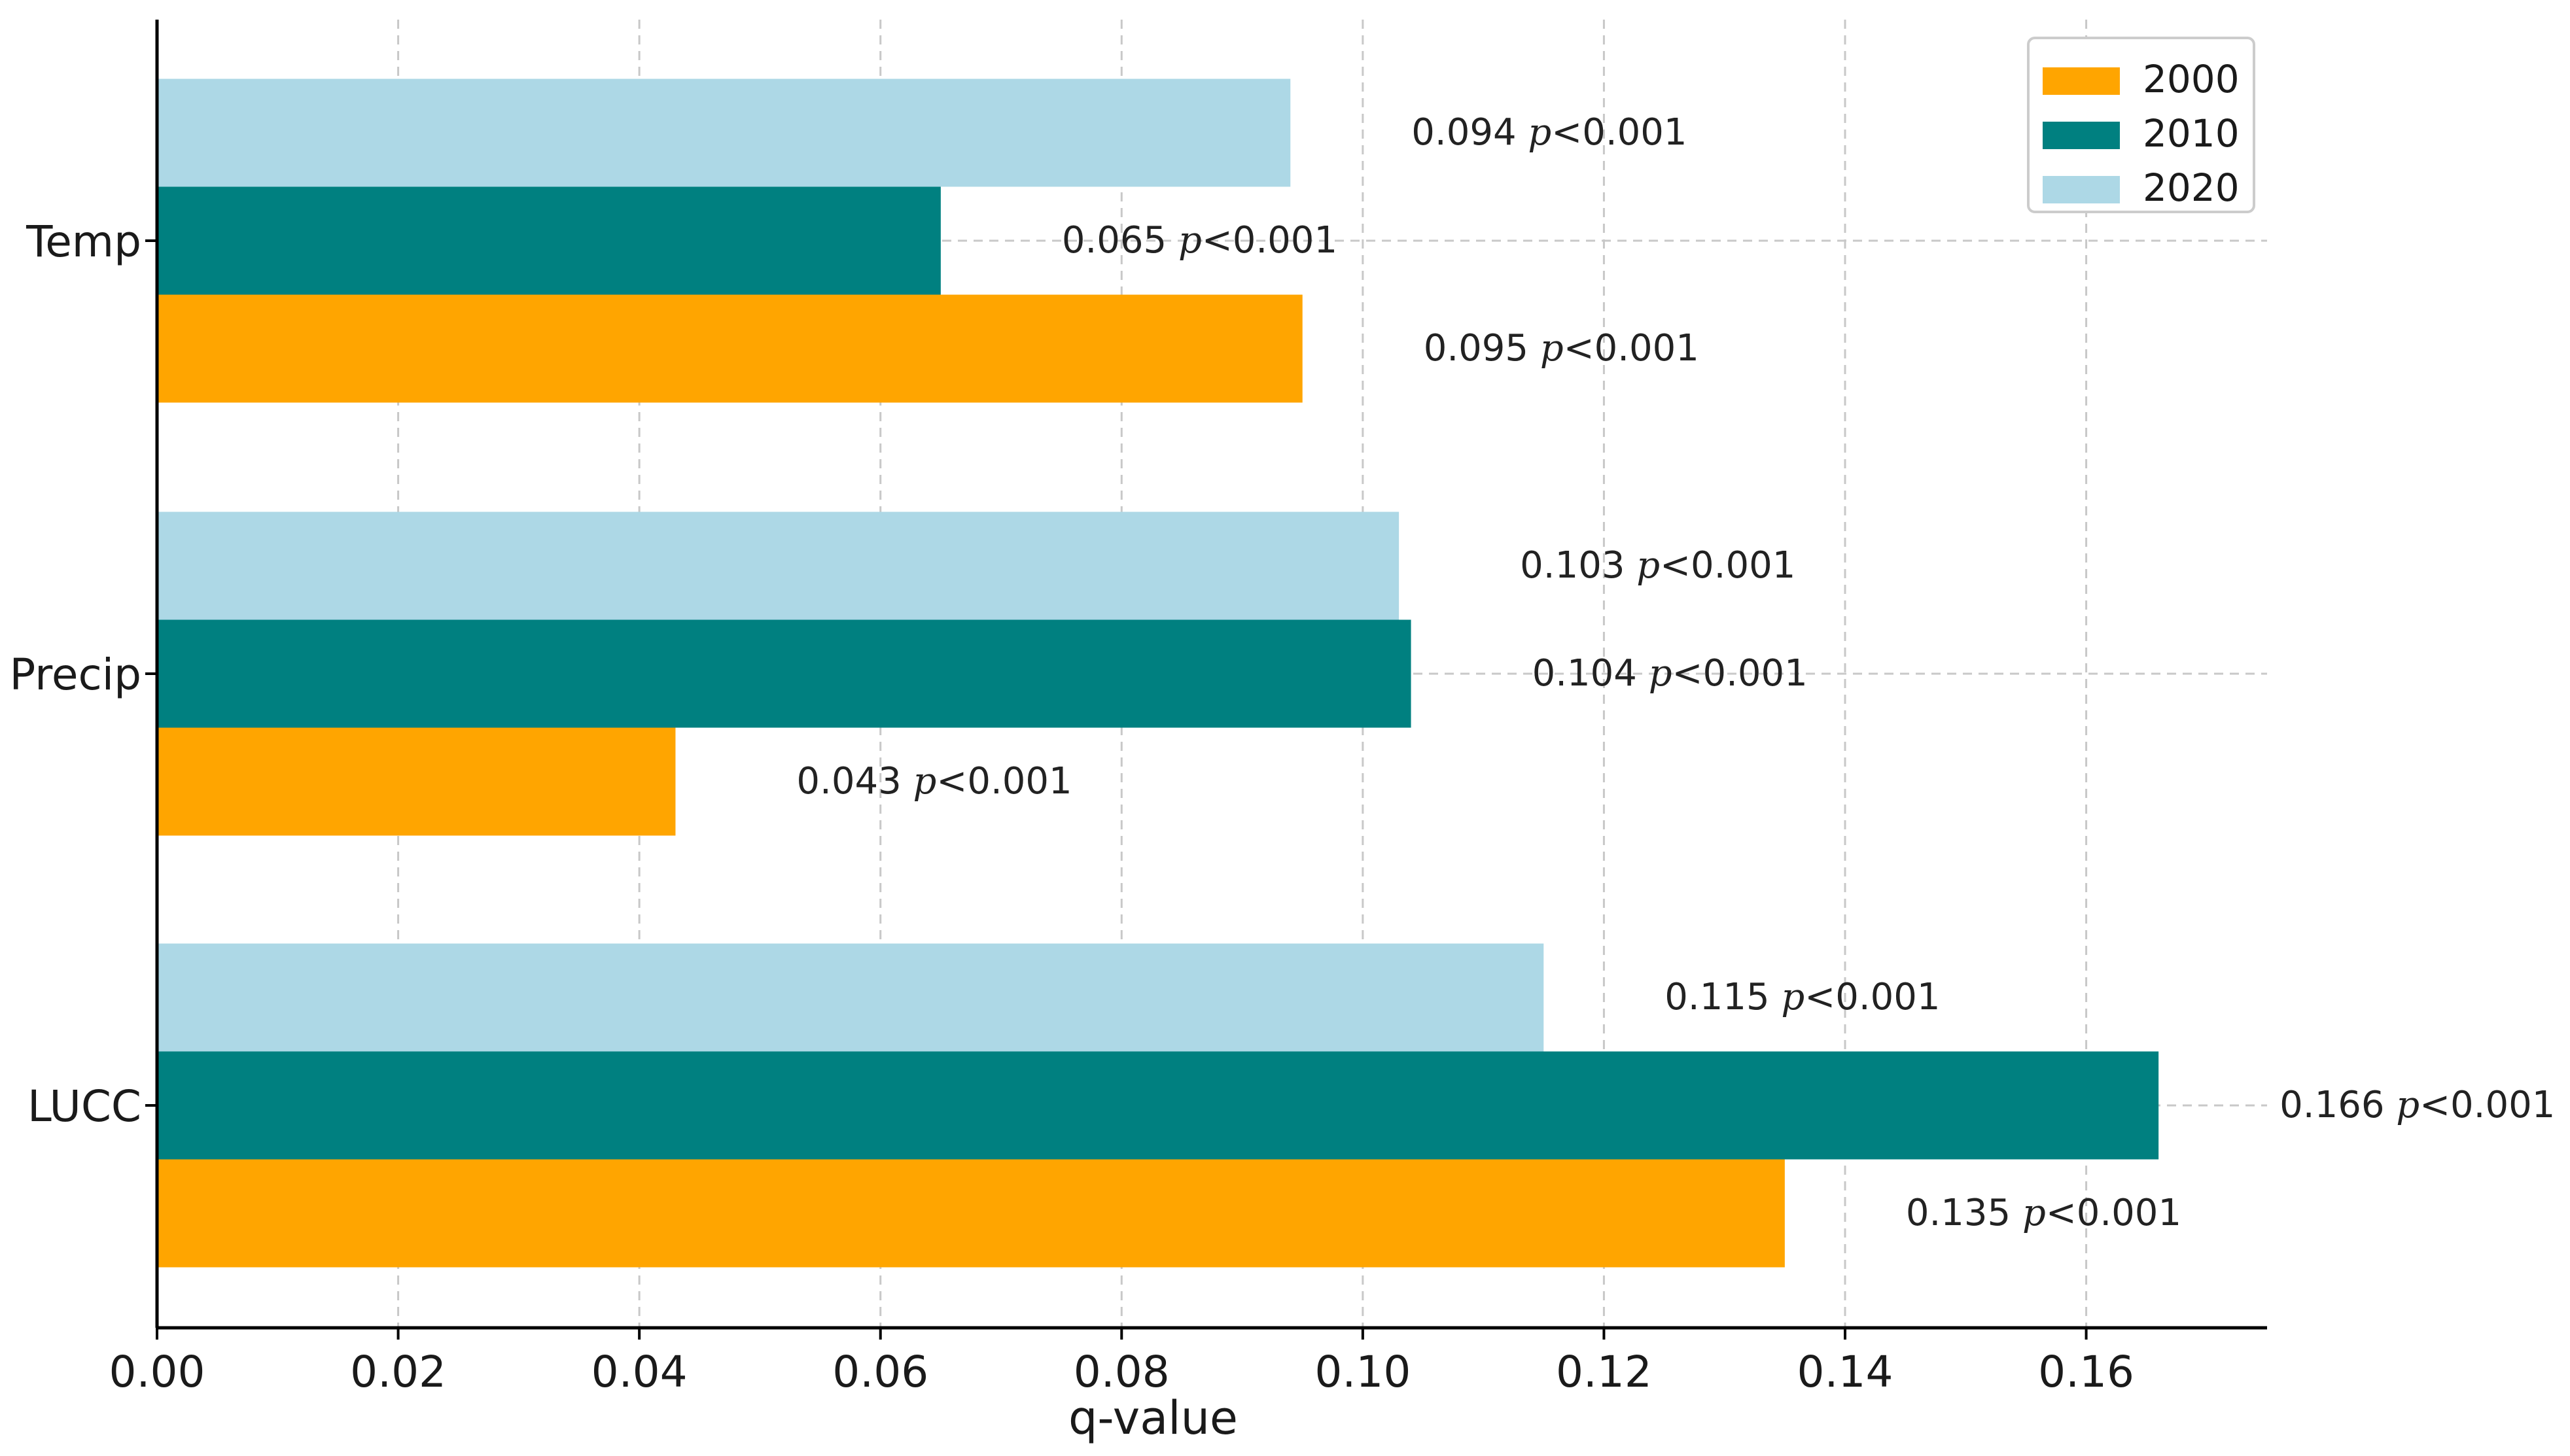 The width and height of the screenshot is (2570, 1456). What do you see at coordinates (2191, 79) in the screenshot?
I see `legend-label-2000: 2000` at bounding box center [2191, 79].